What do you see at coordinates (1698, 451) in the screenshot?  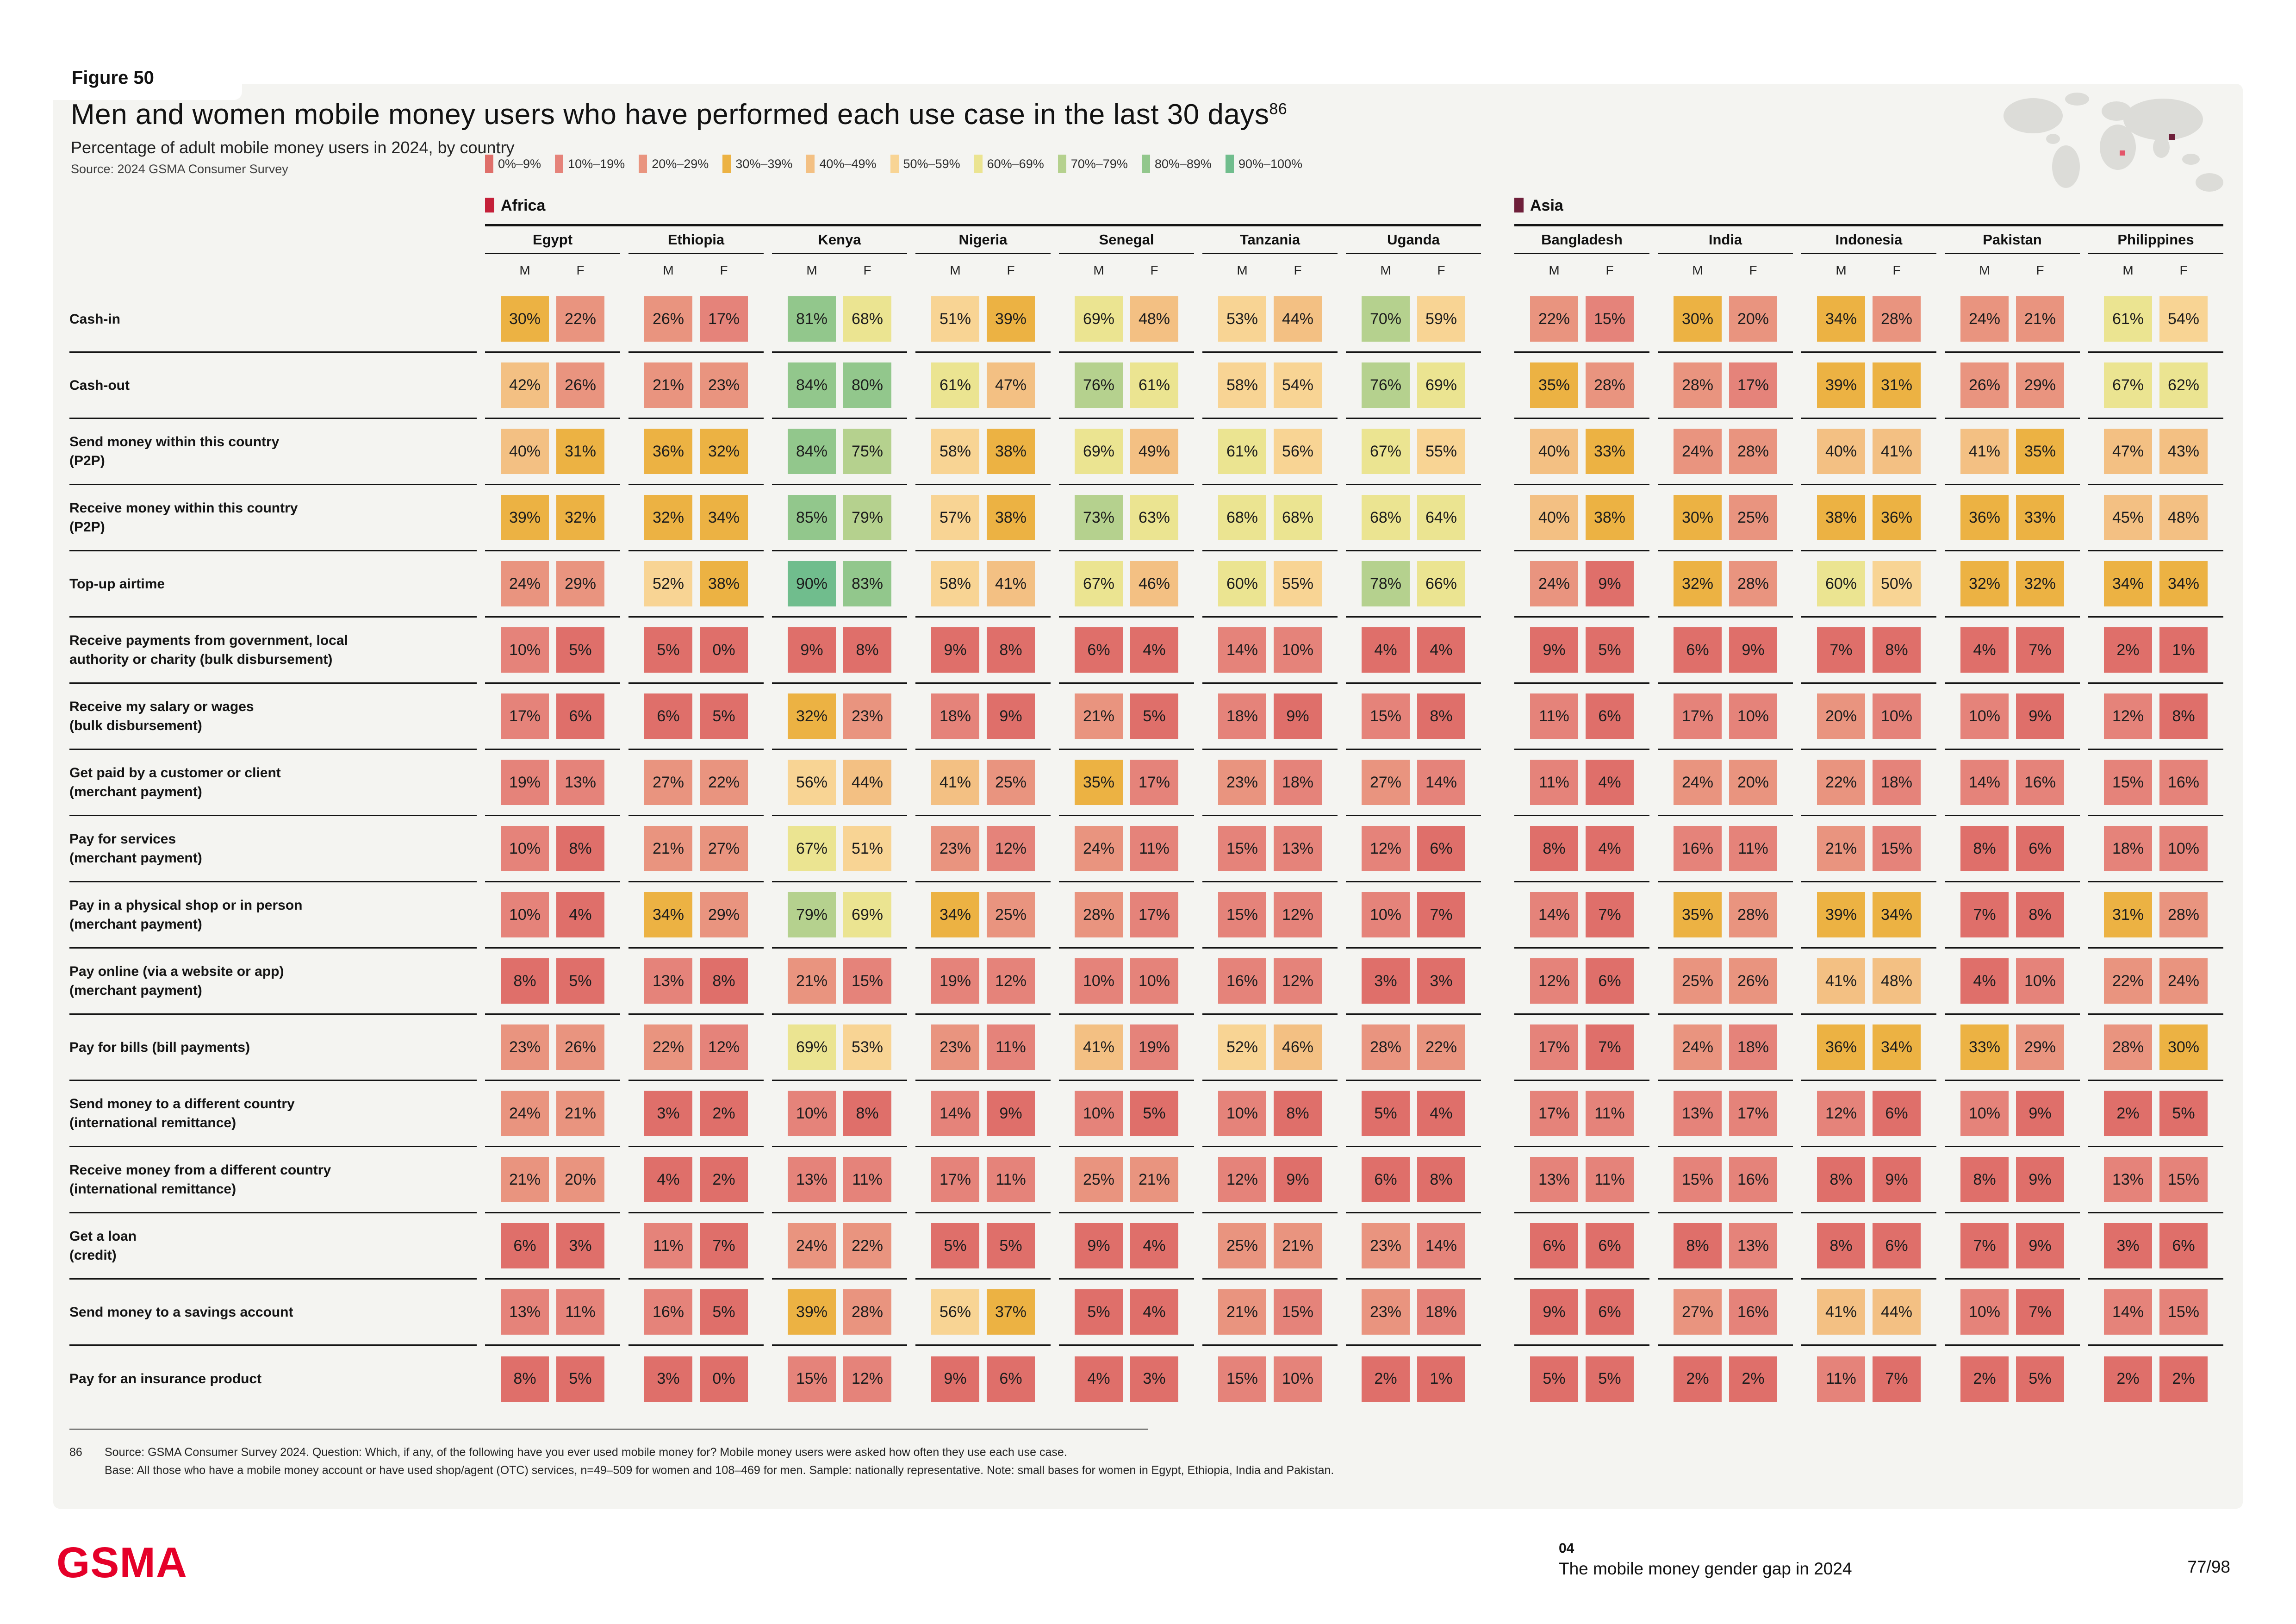 I see `value-chip-m: 24%` at bounding box center [1698, 451].